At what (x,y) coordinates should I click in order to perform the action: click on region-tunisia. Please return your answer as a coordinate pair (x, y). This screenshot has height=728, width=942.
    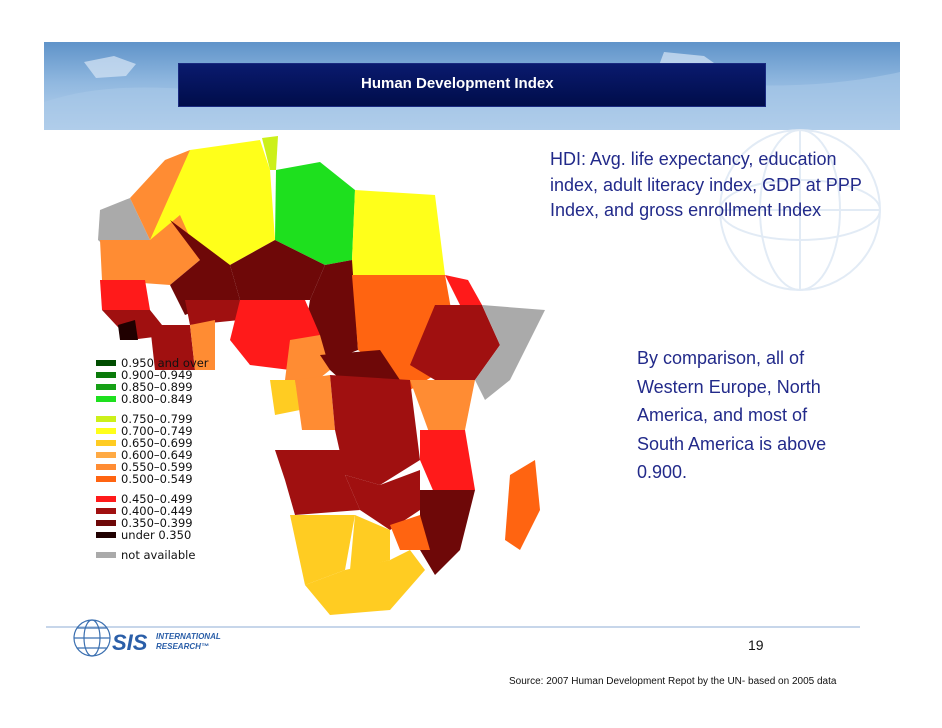
    Looking at the image, I should click on (270, 153).